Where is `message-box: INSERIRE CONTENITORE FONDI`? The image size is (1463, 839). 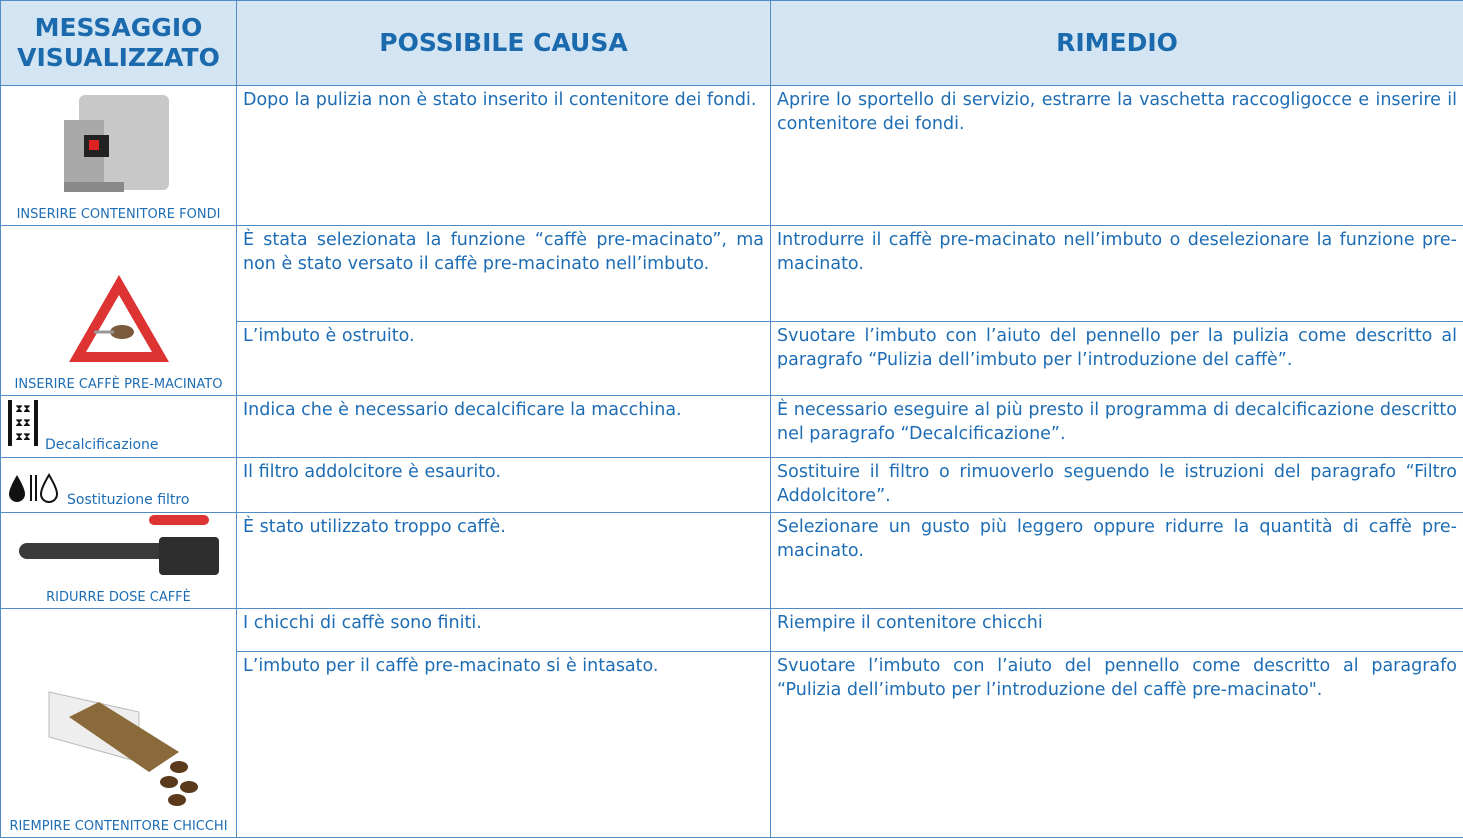 message-box: INSERIRE CONTENITORE FONDI is located at coordinates (118, 157).